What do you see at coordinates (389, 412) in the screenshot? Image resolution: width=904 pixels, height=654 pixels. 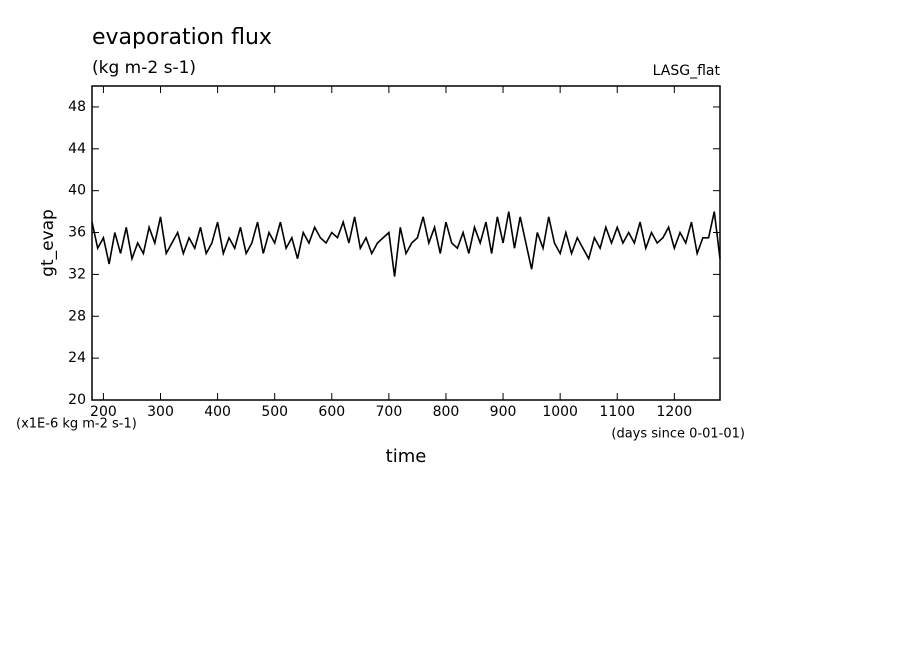 I see `x-tick-label: 700` at bounding box center [389, 412].